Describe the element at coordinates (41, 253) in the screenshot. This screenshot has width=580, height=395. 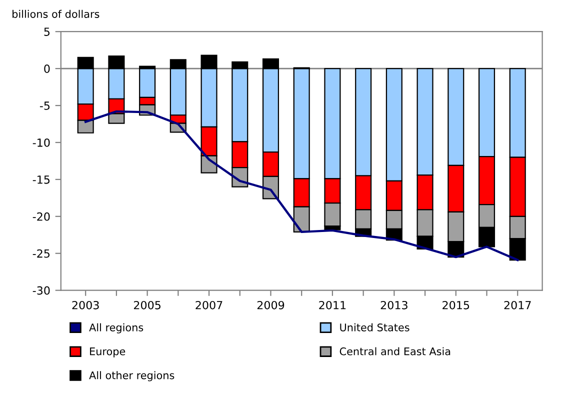
I see `y-tick-label: -25` at that location.